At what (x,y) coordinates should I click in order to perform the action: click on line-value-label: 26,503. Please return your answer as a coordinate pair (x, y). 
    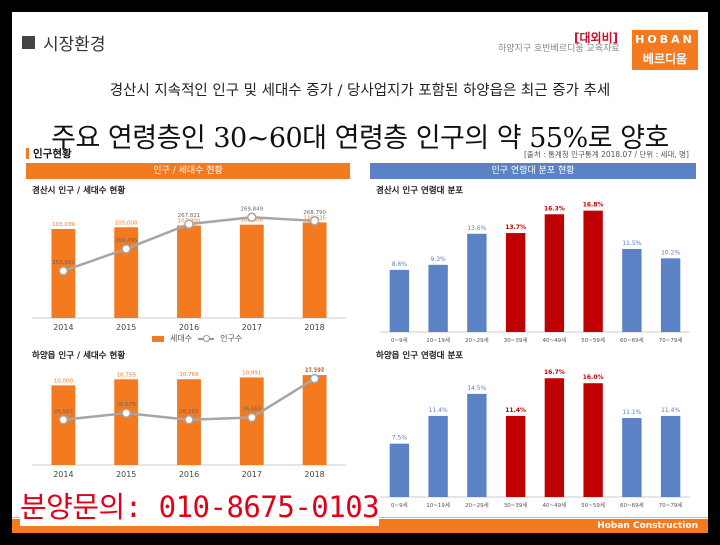
    Looking at the image, I should click on (64, 412).